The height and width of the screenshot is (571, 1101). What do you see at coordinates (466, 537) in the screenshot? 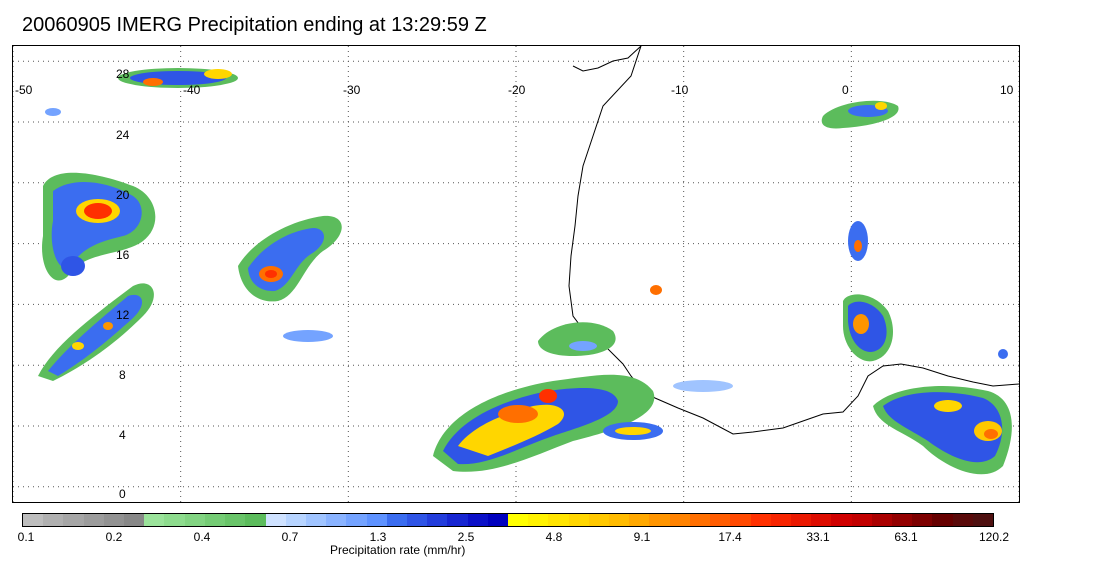
I see `colorbar-tick-label: 2.5` at bounding box center [466, 537].